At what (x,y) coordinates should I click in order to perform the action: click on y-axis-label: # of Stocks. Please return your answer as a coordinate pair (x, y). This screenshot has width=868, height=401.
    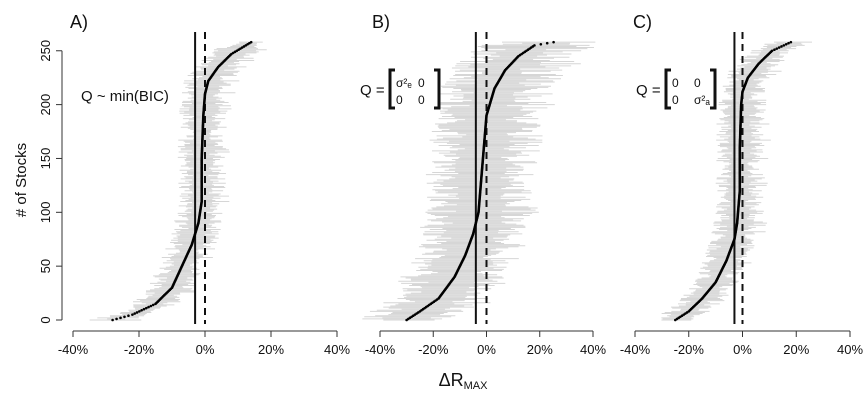
    Looking at the image, I should click on (21, 180).